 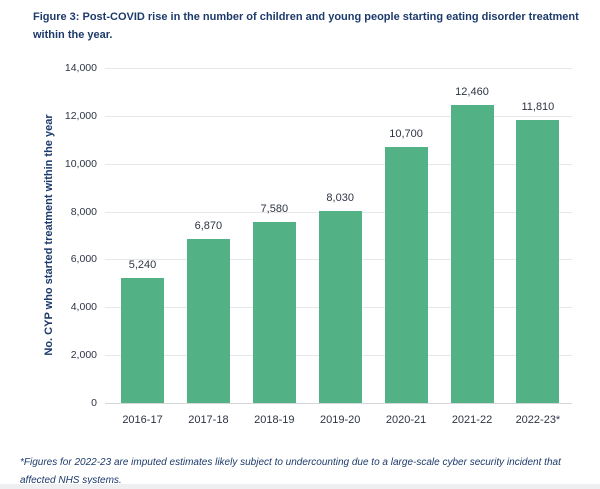 What do you see at coordinates (80, 115) in the screenshot?
I see `y-tick-label: 12,000` at bounding box center [80, 115].